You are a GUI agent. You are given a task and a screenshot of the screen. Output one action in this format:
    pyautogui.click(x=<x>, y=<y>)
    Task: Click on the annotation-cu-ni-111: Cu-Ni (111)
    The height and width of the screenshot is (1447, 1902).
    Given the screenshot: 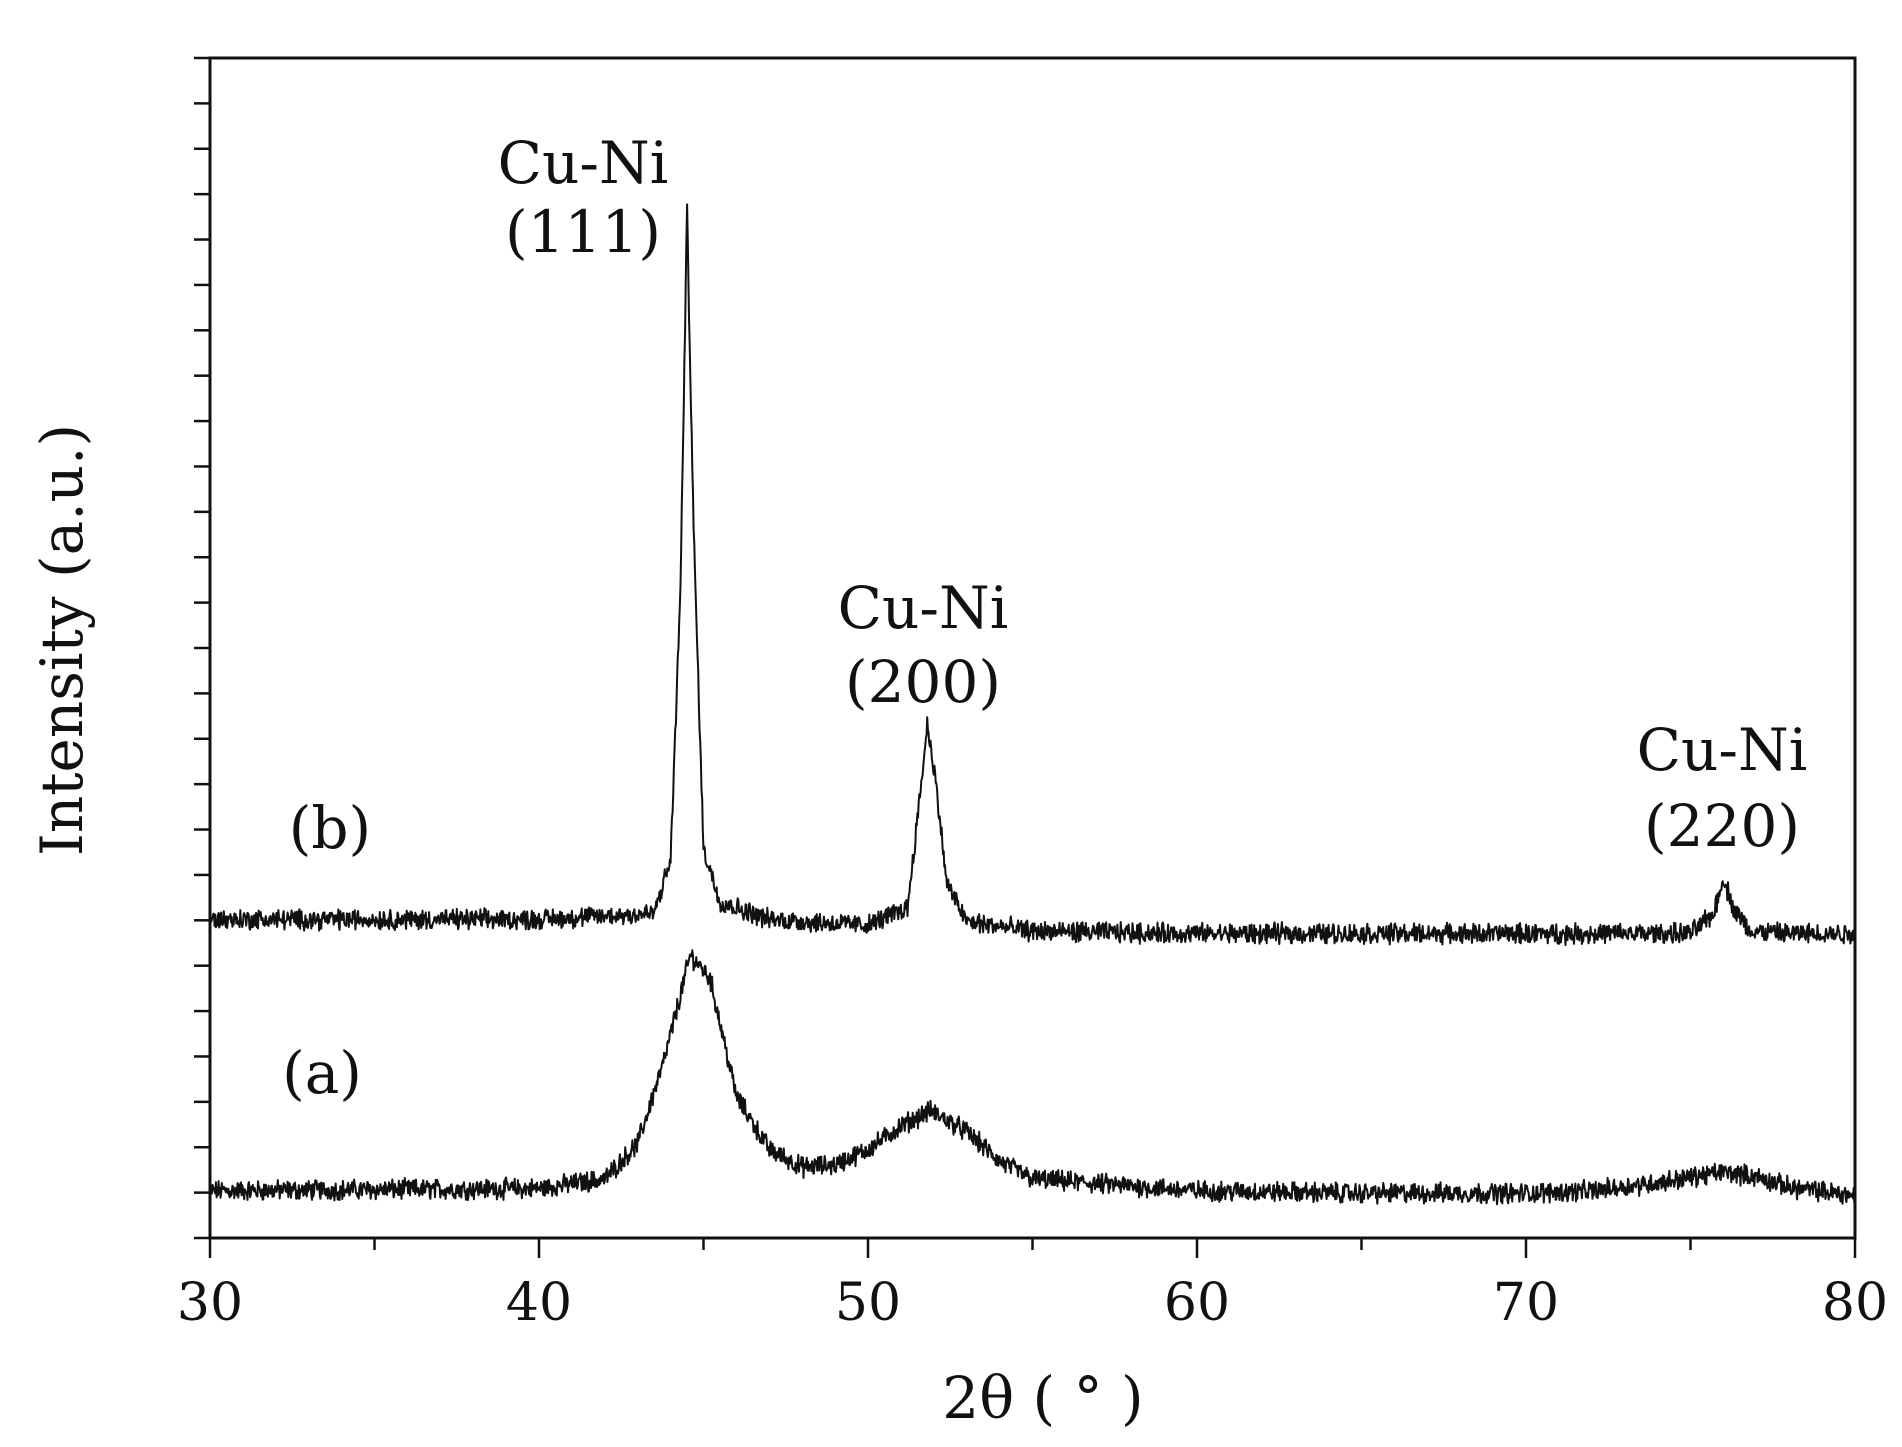 What is the action you would take?
    pyautogui.click(x=583, y=197)
    